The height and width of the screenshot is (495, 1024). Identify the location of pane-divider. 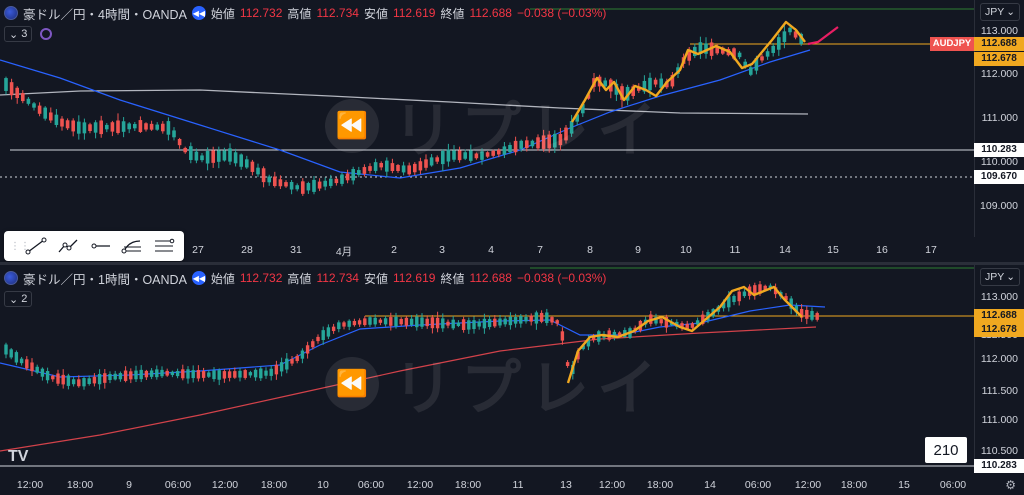
(512, 263).